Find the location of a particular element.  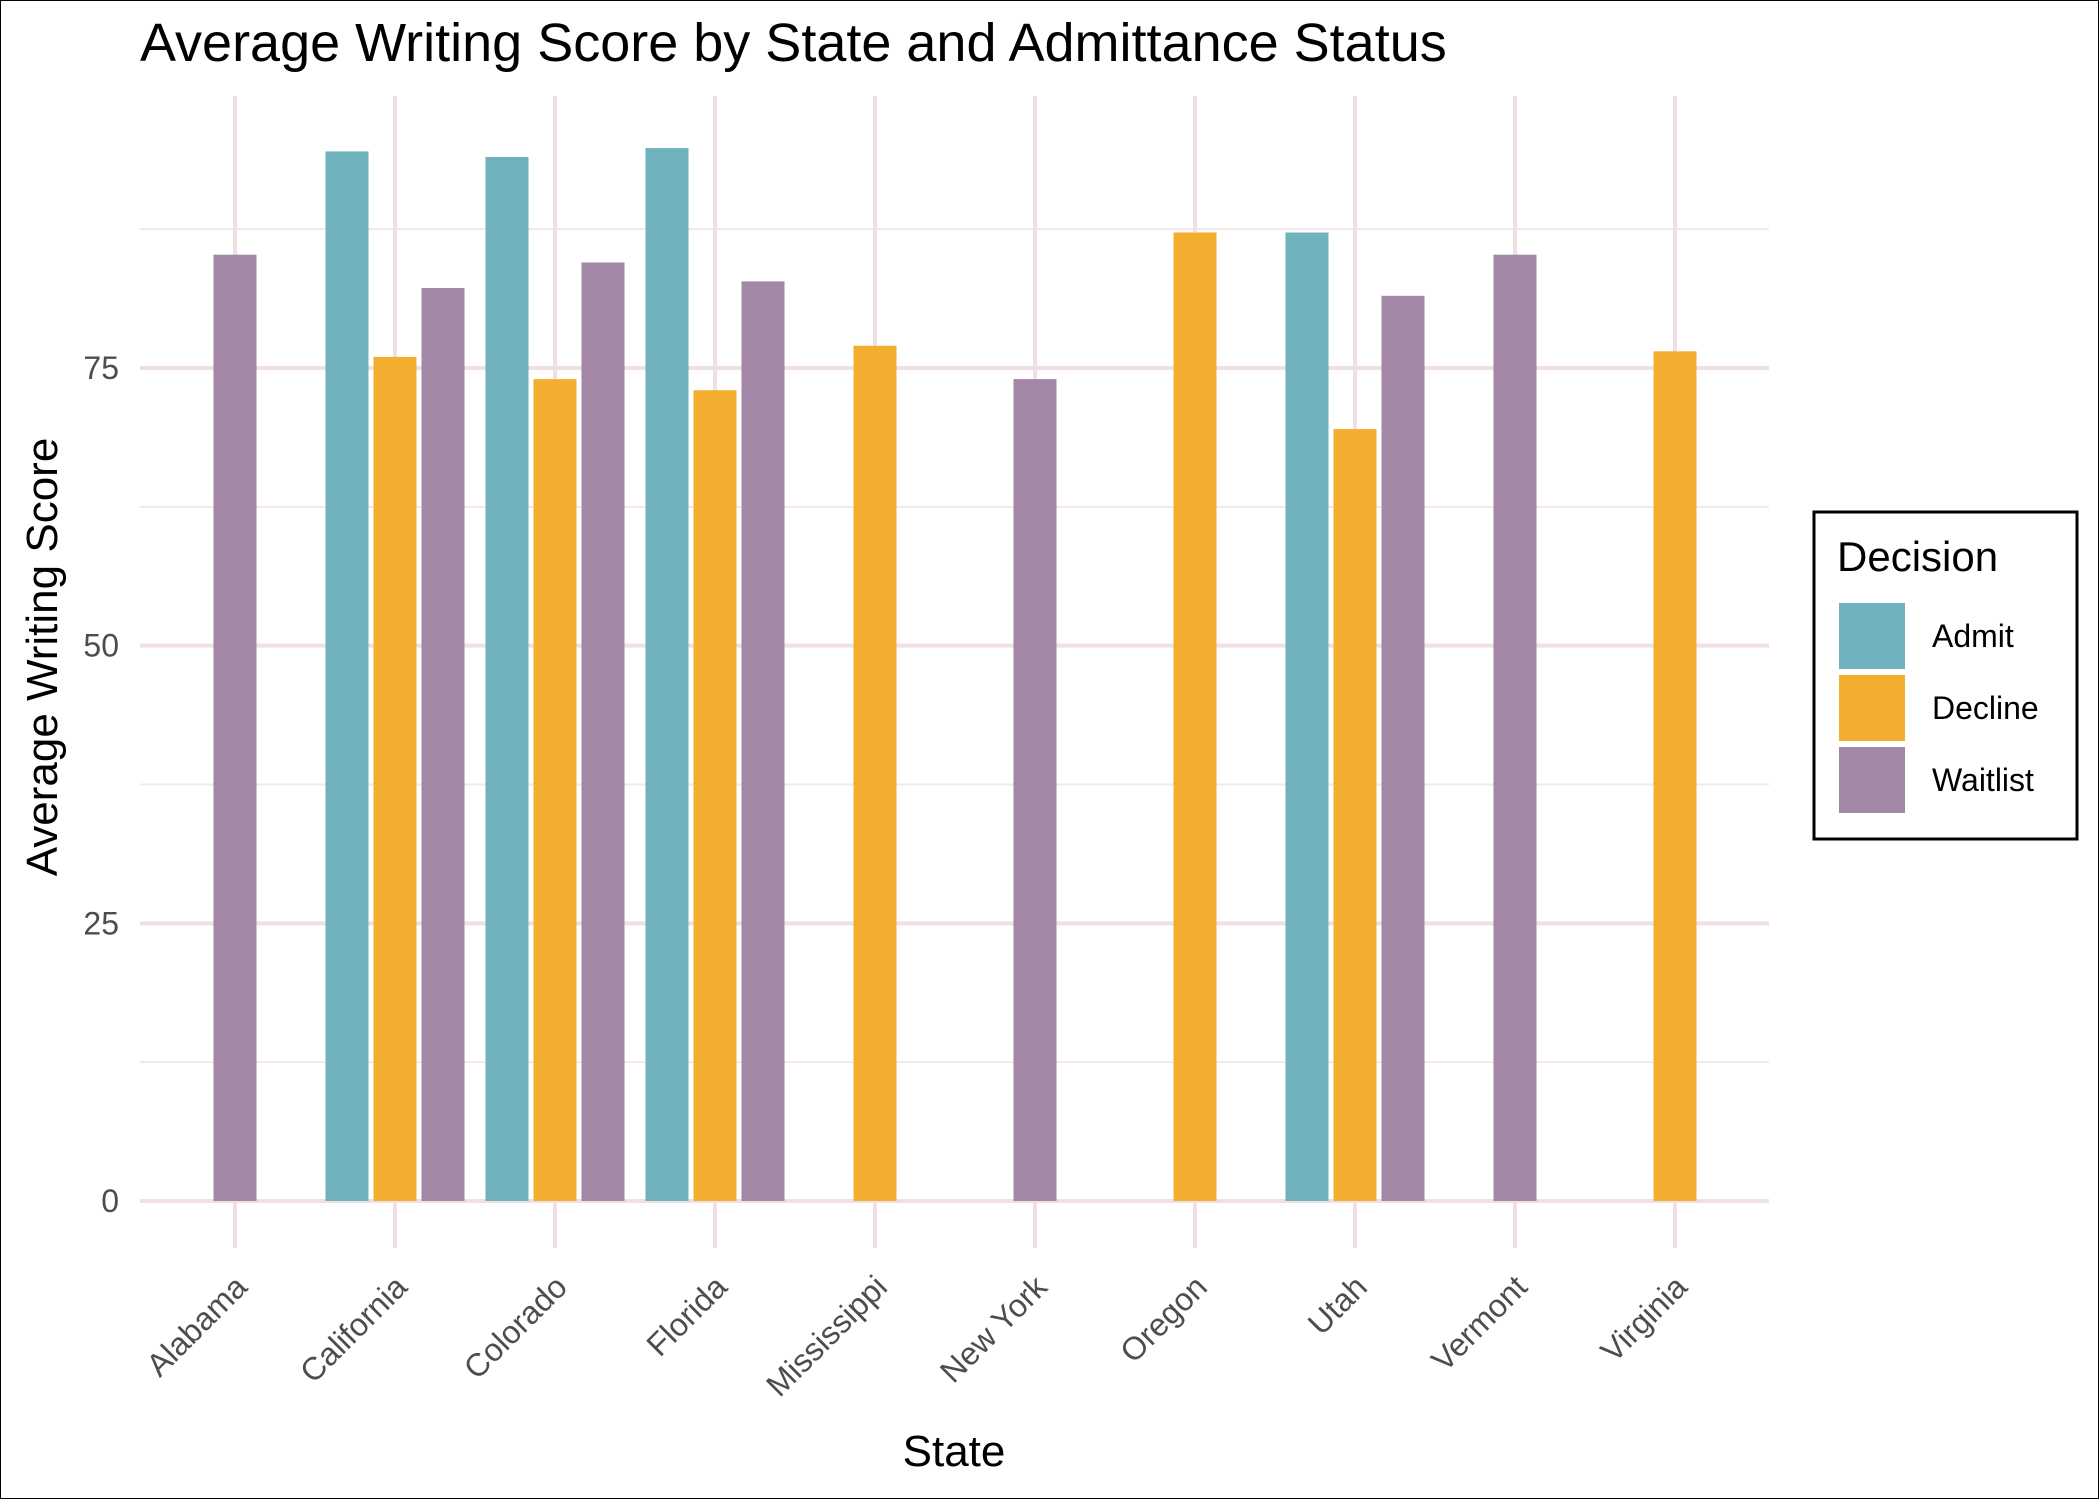

legend-label-decline: Decline is located at coordinates (1985, 708).